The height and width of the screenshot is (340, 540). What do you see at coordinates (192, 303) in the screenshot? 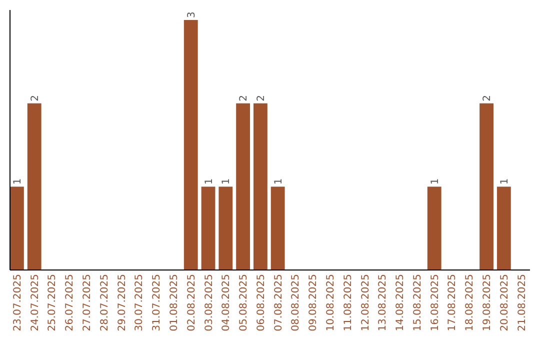
I see `x-tick-label: 02.08.2025` at bounding box center [192, 303].